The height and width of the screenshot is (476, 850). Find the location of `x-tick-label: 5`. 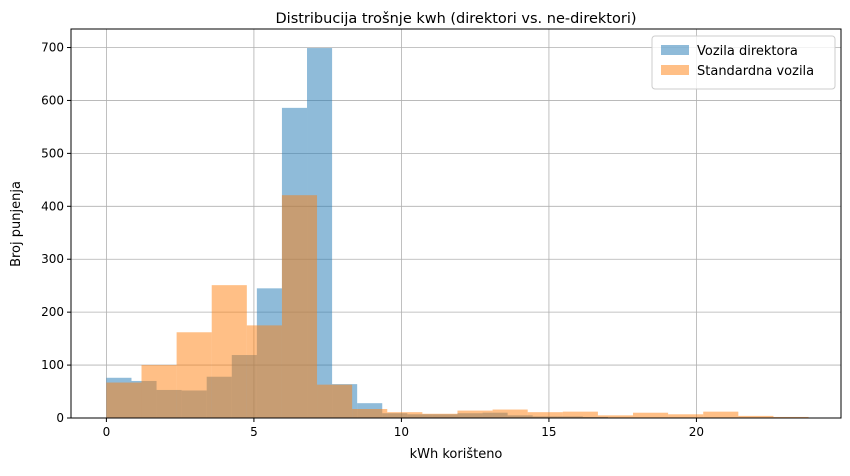

x-tick-label: 5 is located at coordinates (254, 432).